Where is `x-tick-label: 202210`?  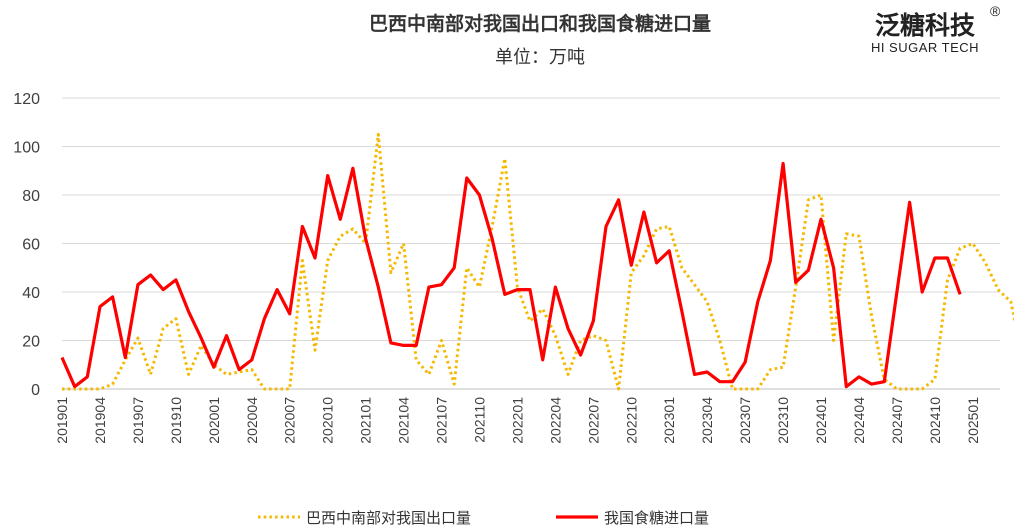 x-tick-label: 202210 is located at coordinates (631, 420).